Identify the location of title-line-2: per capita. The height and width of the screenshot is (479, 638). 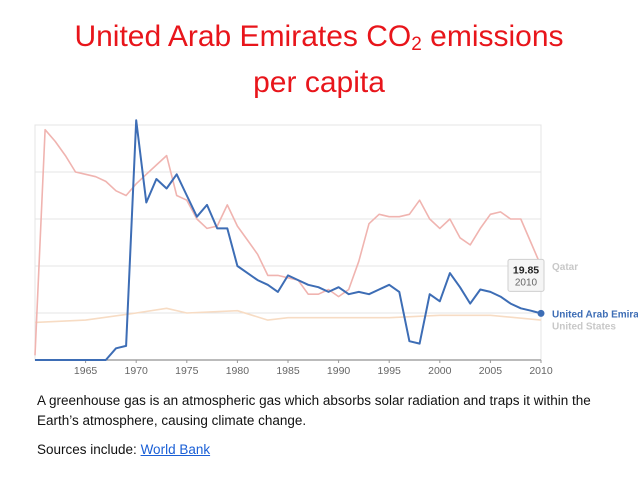
(319, 82).